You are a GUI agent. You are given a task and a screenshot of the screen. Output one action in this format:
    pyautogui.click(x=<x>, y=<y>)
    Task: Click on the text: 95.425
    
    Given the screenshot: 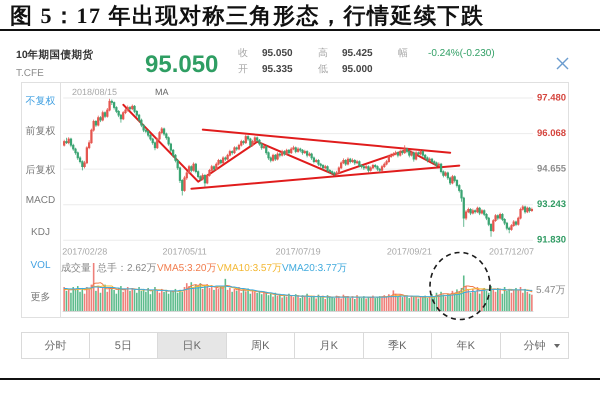 What is the action you would take?
    pyautogui.click(x=357, y=53)
    